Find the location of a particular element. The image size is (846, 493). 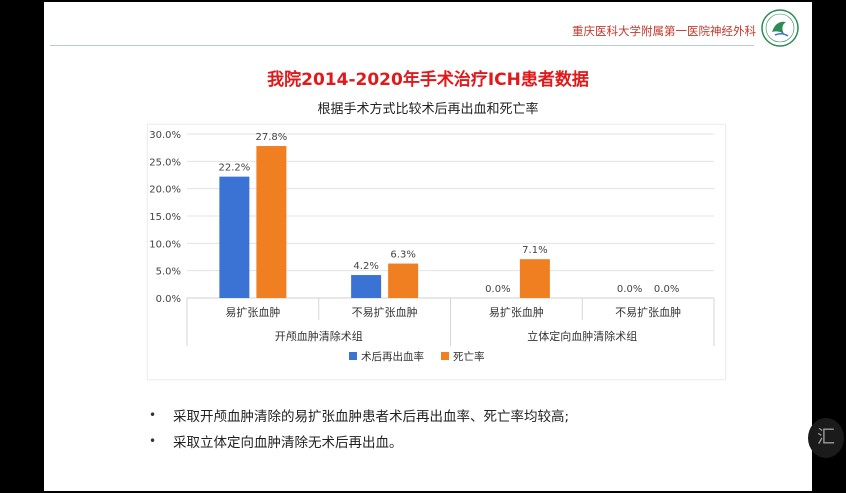

watermark-badge: 汇 is located at coordinates (826, 438).